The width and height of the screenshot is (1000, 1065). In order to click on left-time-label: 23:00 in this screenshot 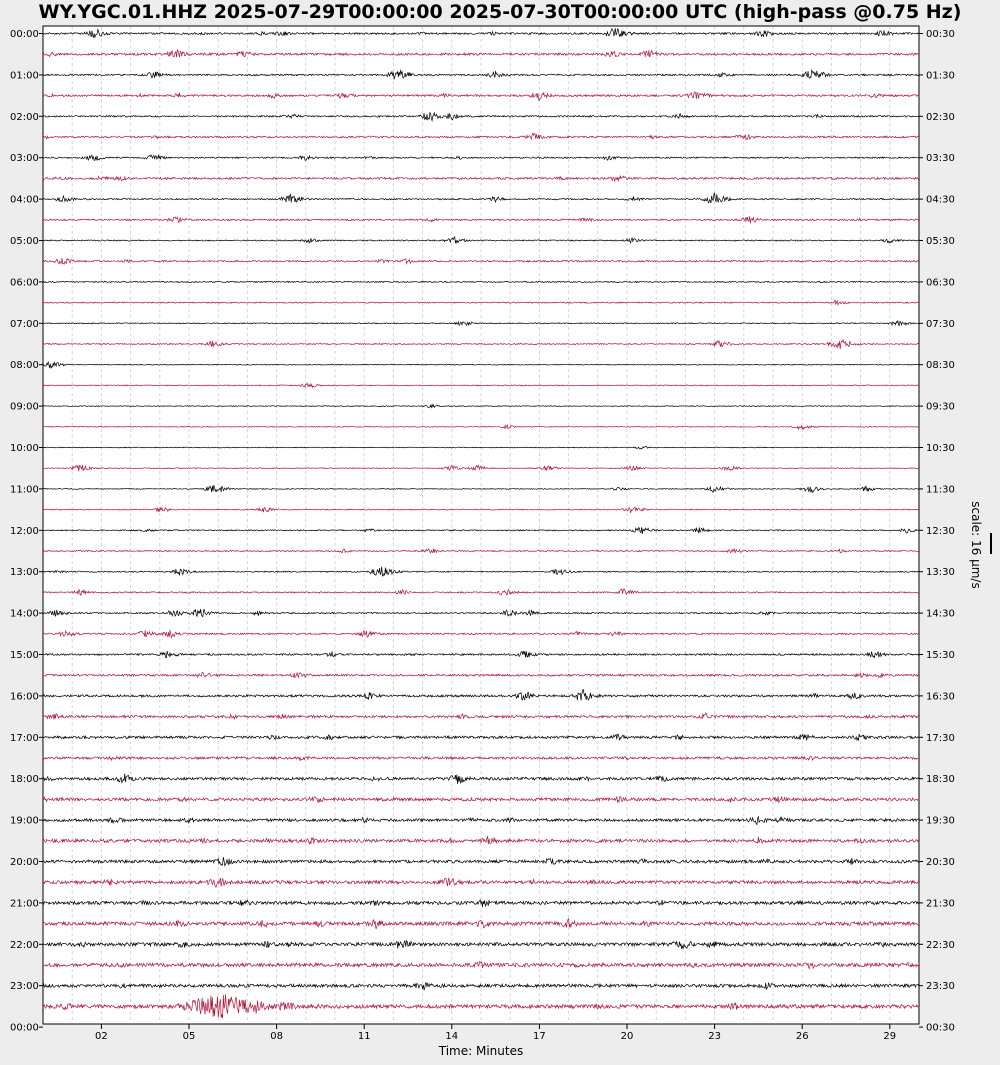, I will do `click(24, 986)`.